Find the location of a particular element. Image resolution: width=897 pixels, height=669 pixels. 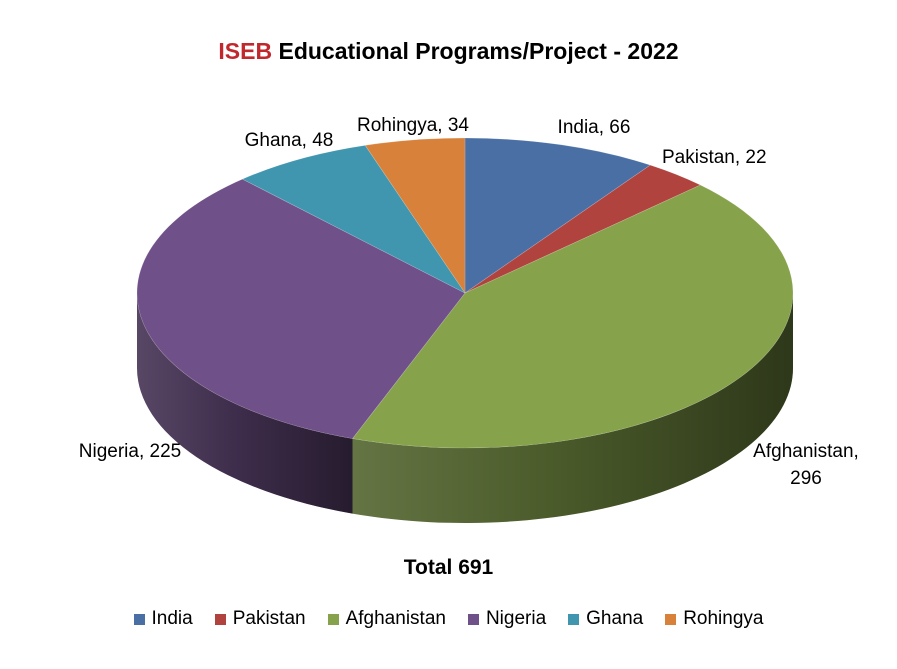

legend-item-pakistan: Pakistan is located at coordinates (260, 619).